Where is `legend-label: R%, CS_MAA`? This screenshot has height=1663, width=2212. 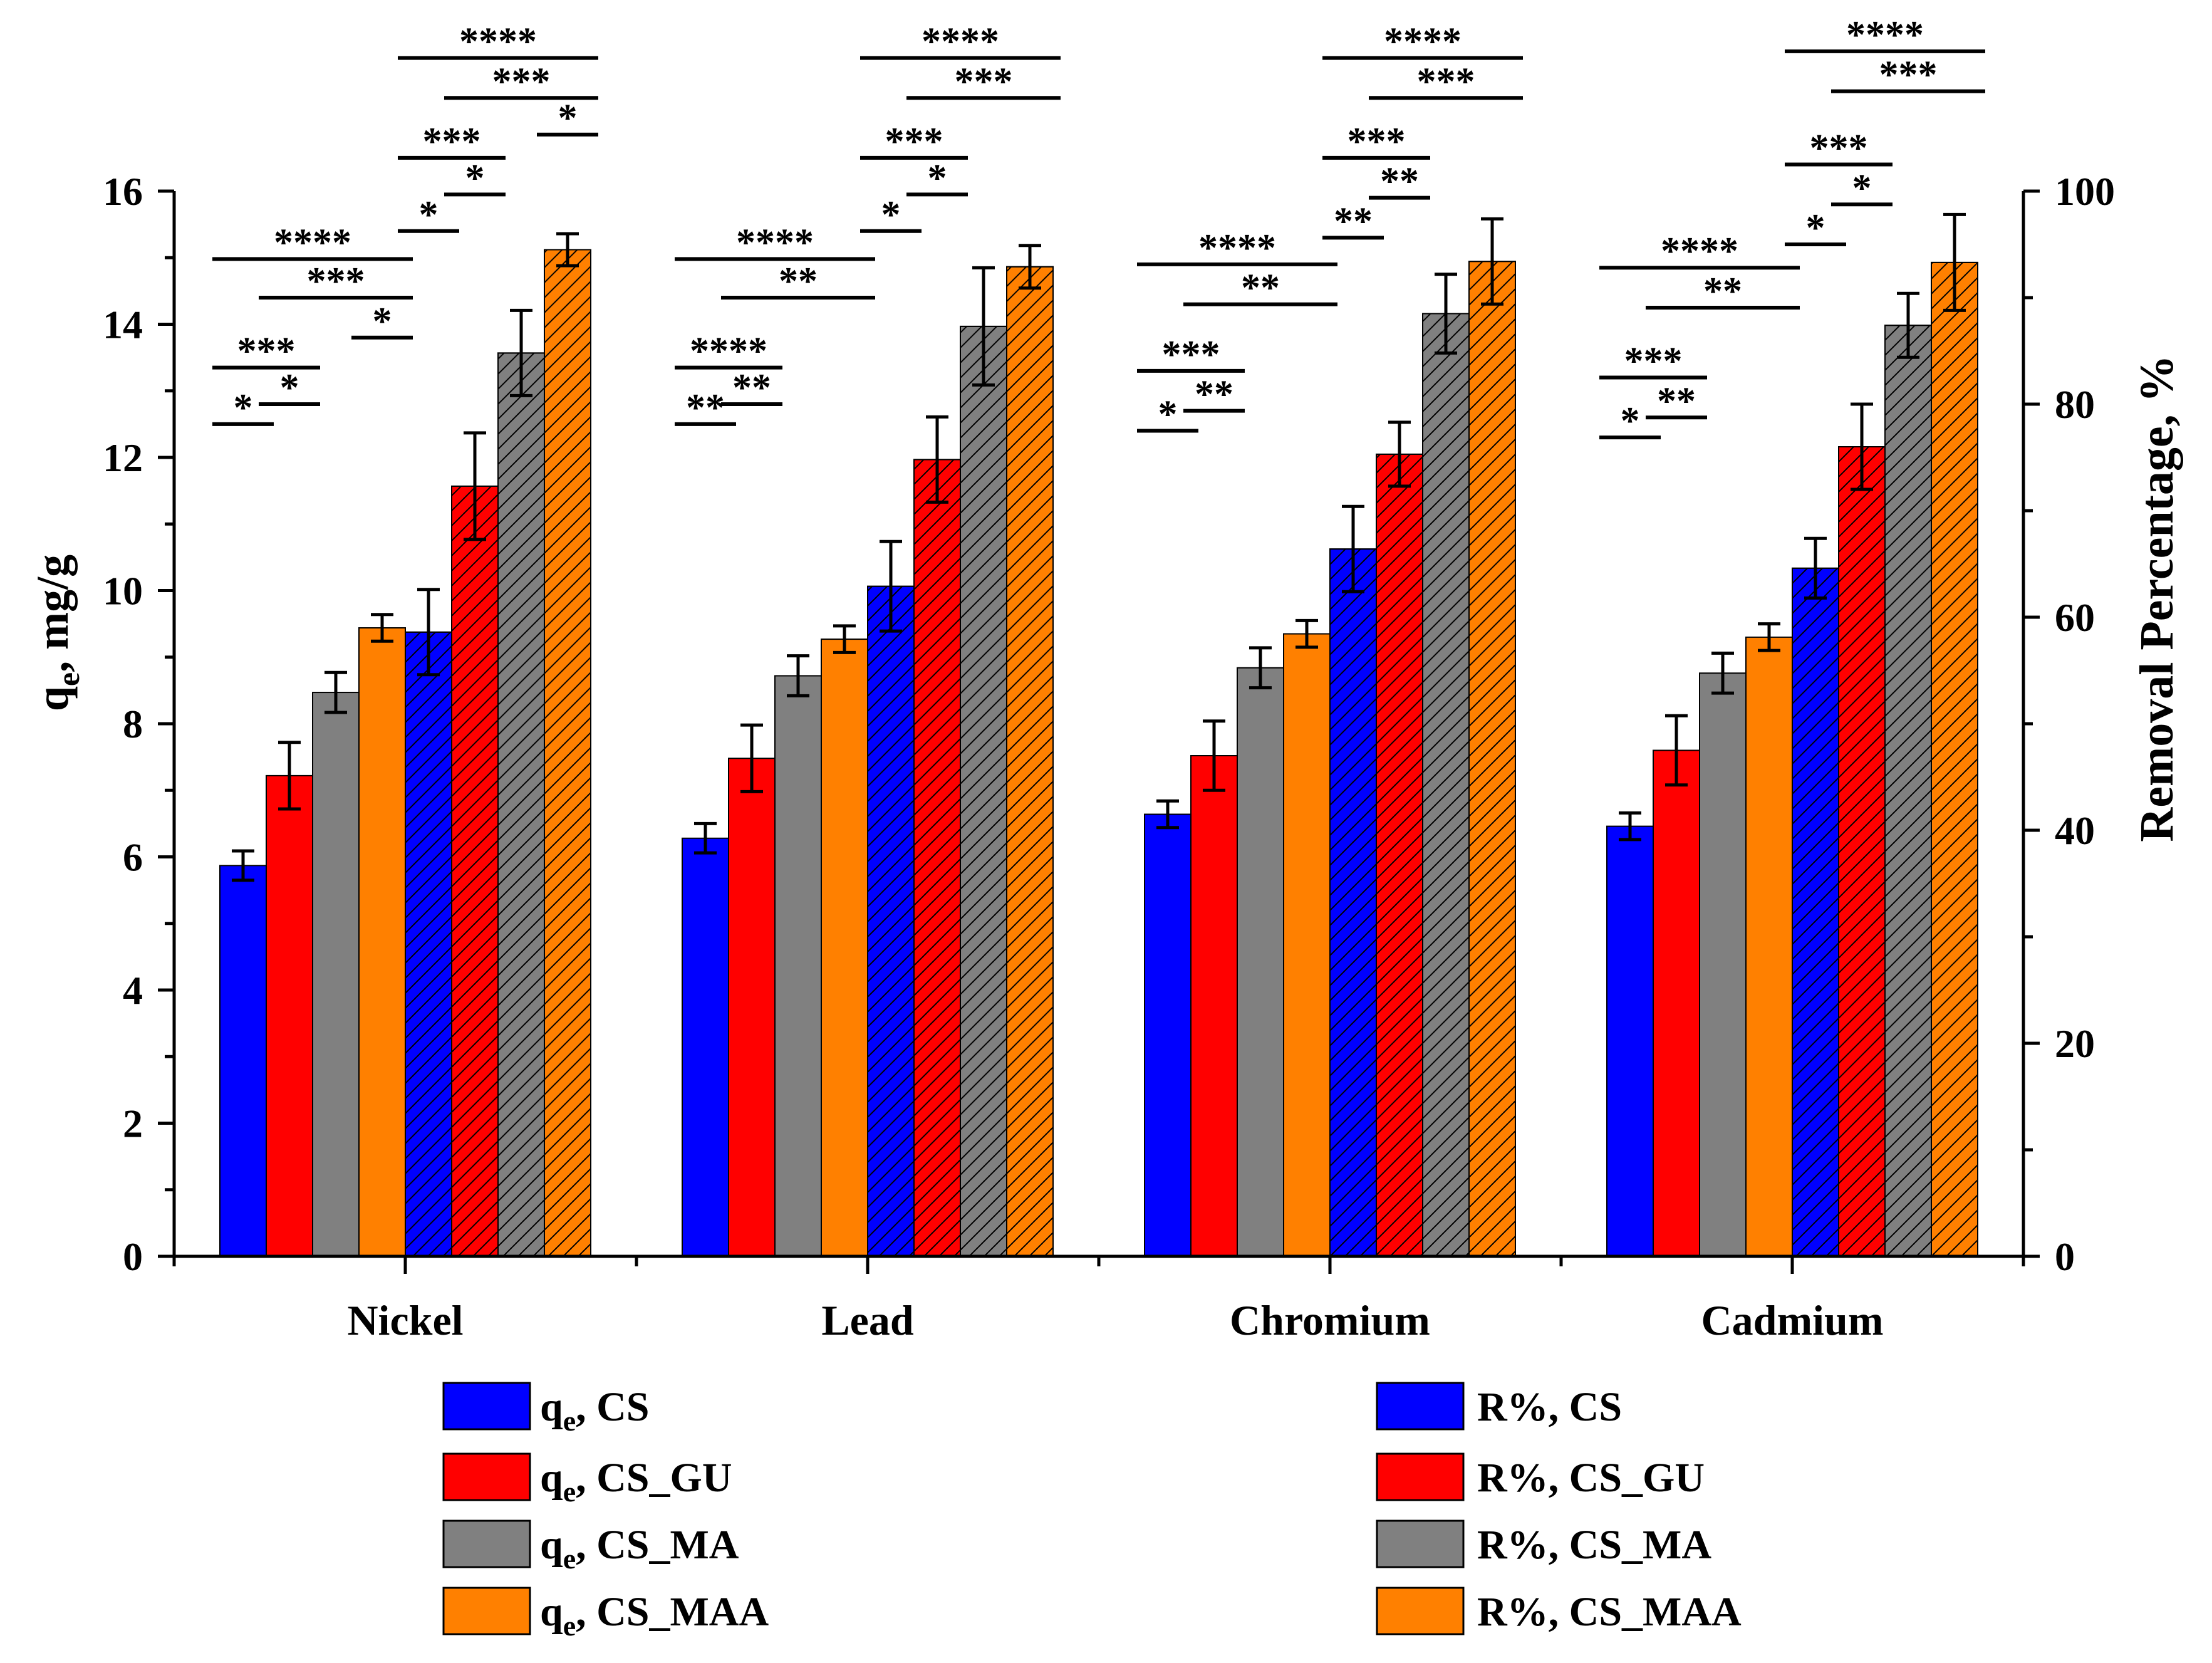 legend-label: R%, CS_MAA is located at coordinates (1609, 1612).